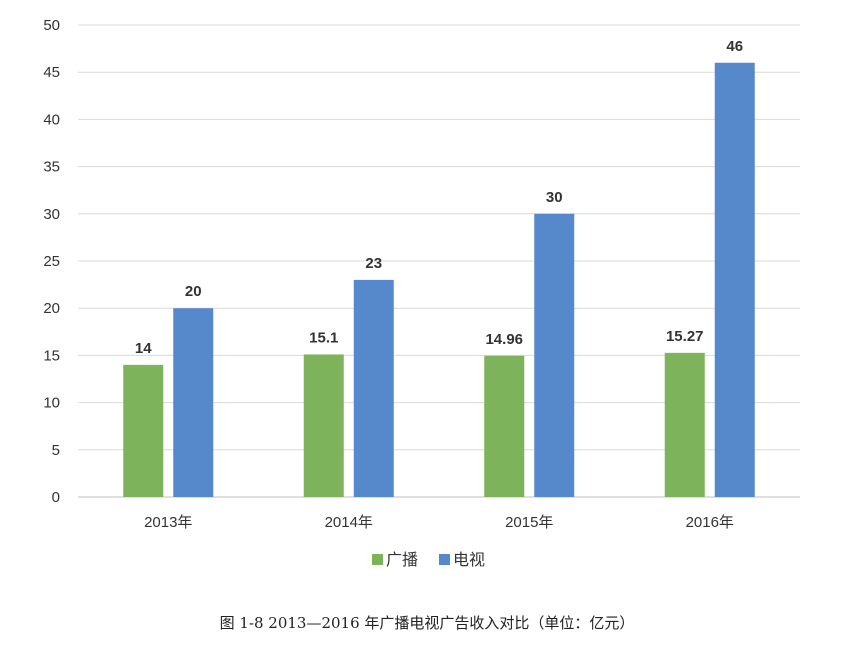 Image resolution: width=854 pixels, height=654 pixels. I want to click on data-label: 14, so click(143, 348).